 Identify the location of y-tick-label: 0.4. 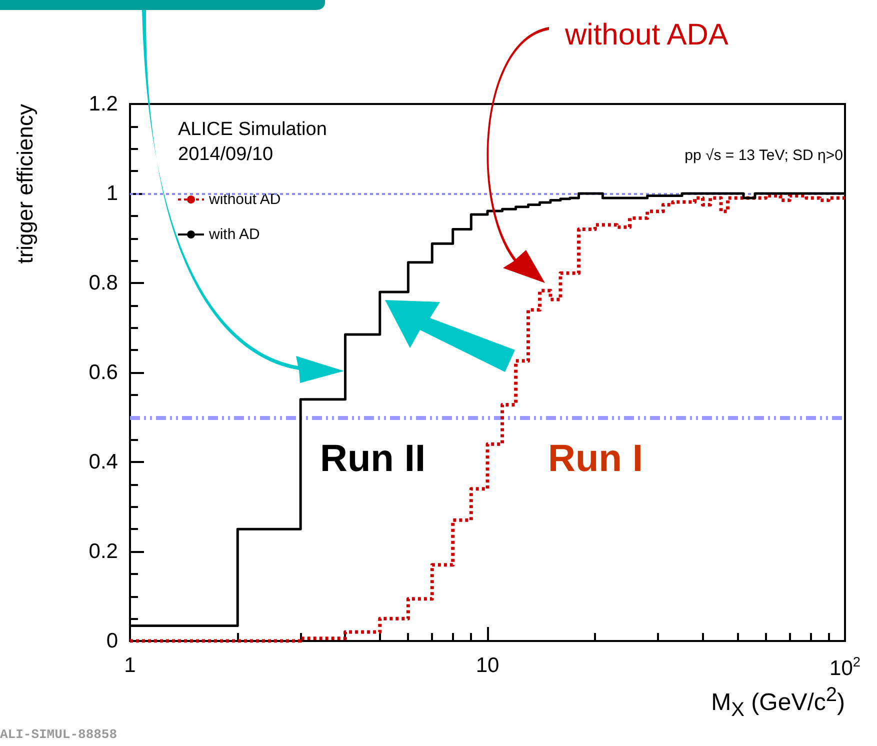
(103, 462).